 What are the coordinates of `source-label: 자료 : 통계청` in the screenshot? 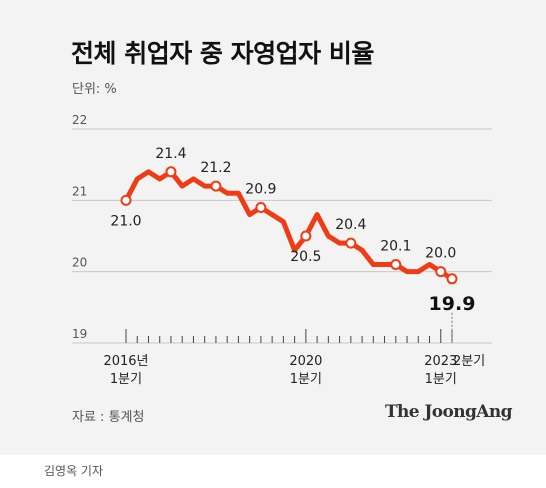 It's located at (108, 417).